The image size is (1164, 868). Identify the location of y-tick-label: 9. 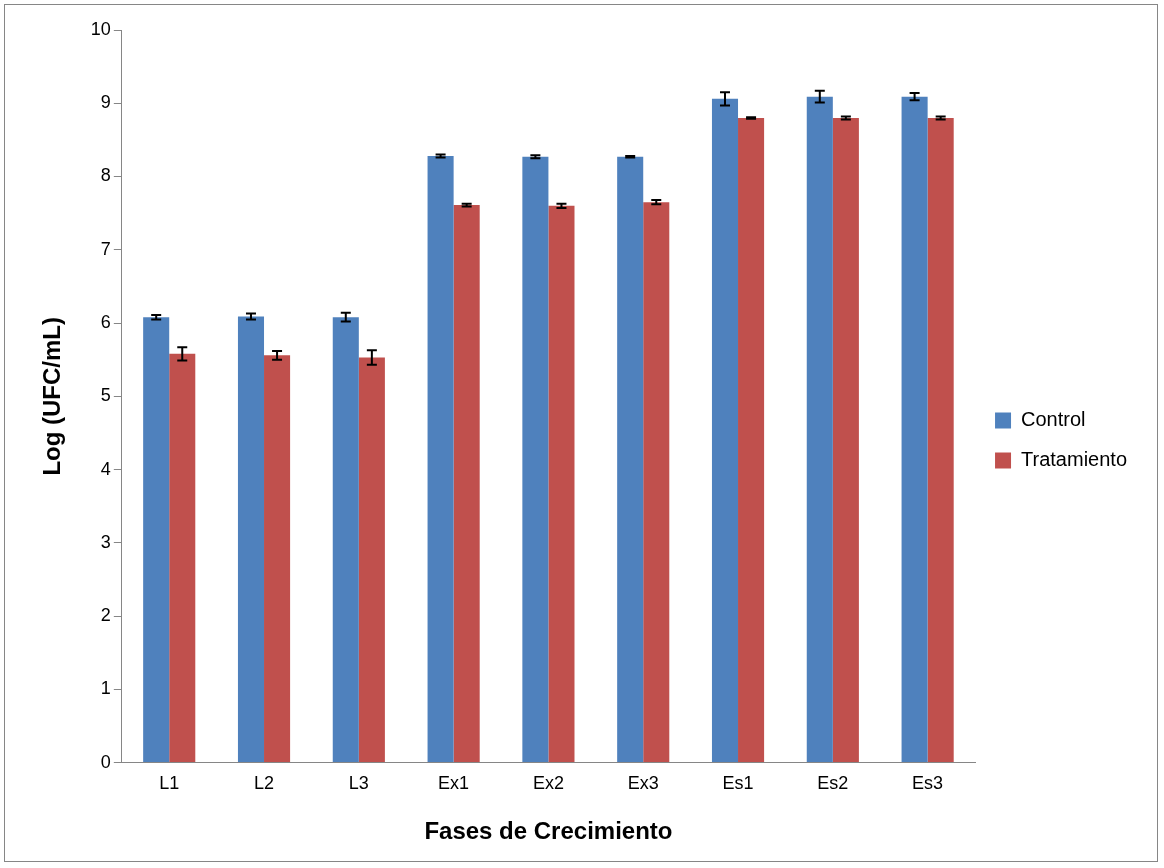
(105, 102).